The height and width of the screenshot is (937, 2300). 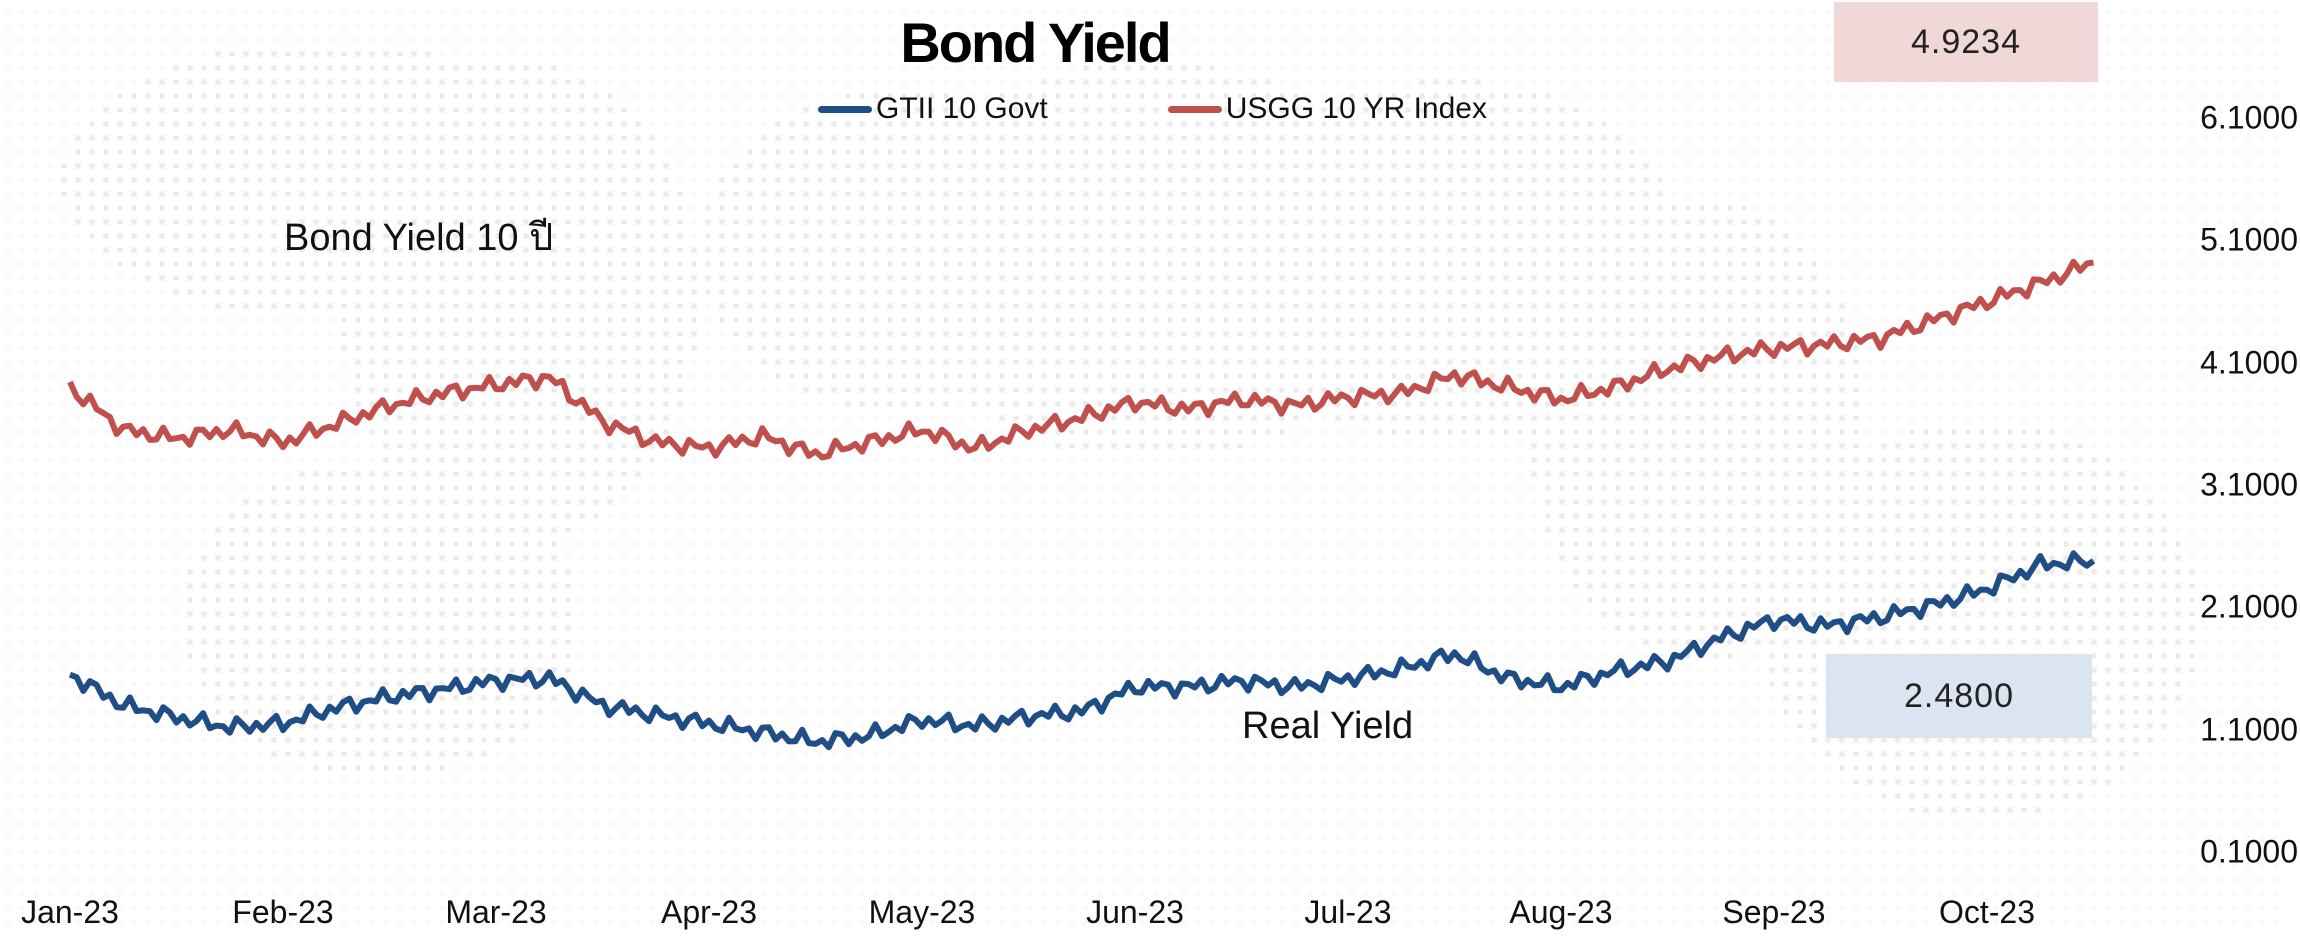 What do you see at coordinates (1987, 912) in the screenshot?
I see `x-tick-label: Oct-23` at bounding box center [1987, 912].